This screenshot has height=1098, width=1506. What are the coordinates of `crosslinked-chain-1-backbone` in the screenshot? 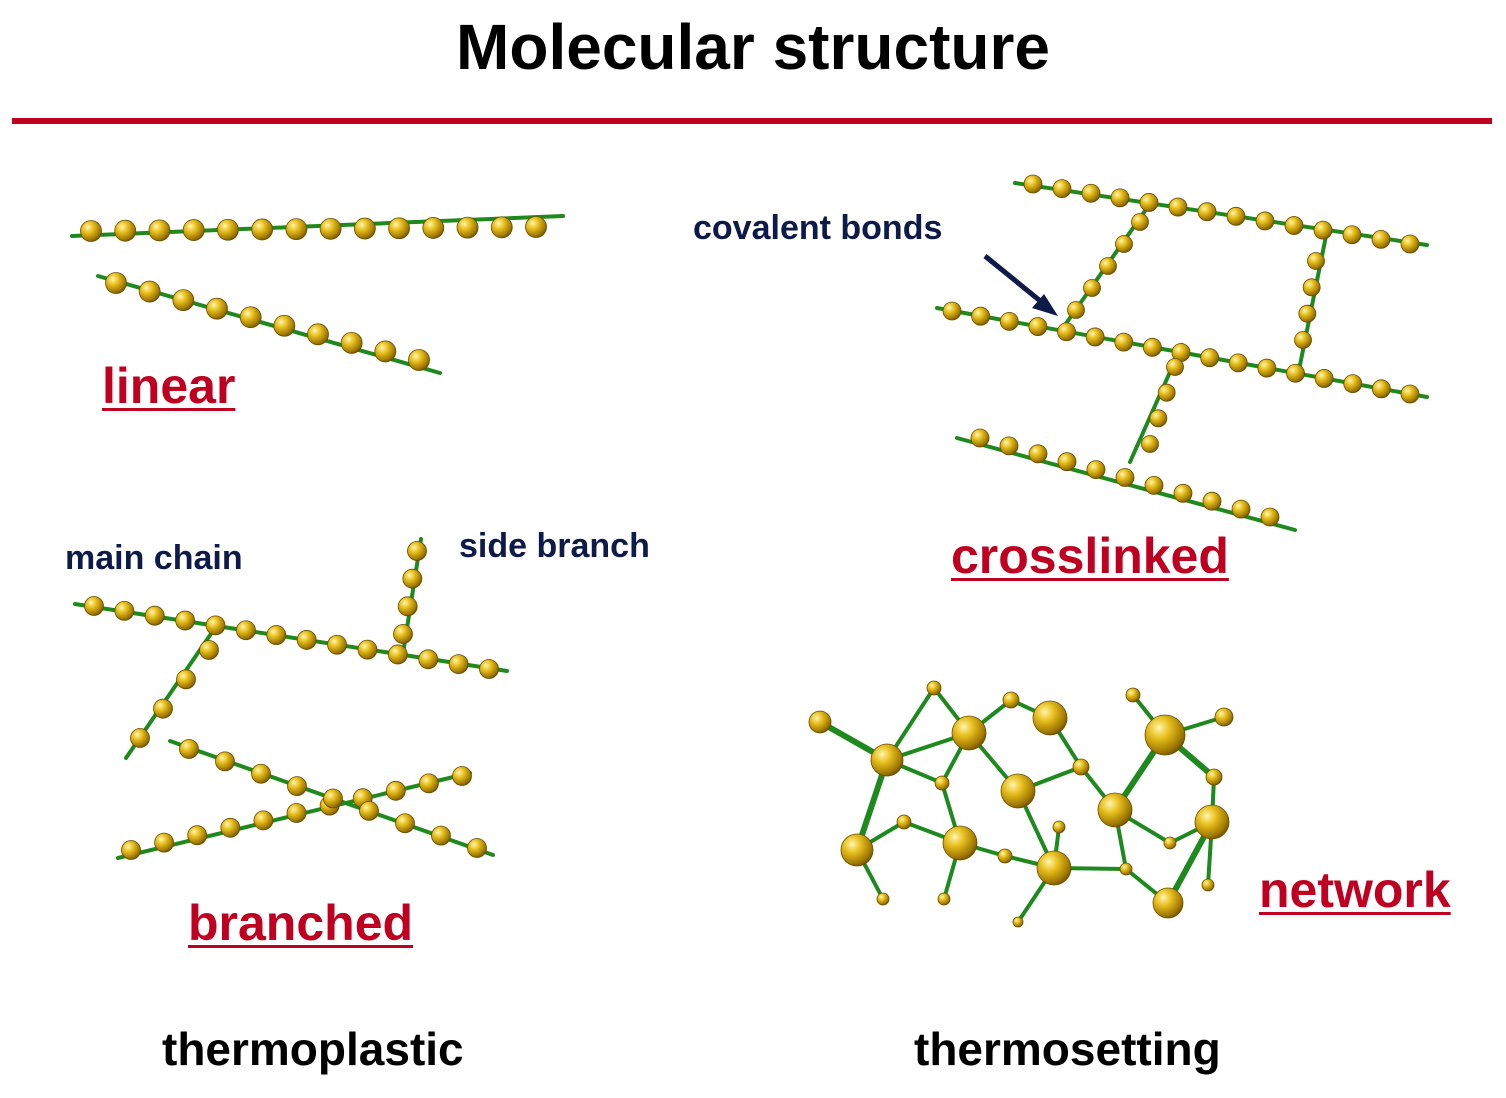 It's located at (1221, 214).